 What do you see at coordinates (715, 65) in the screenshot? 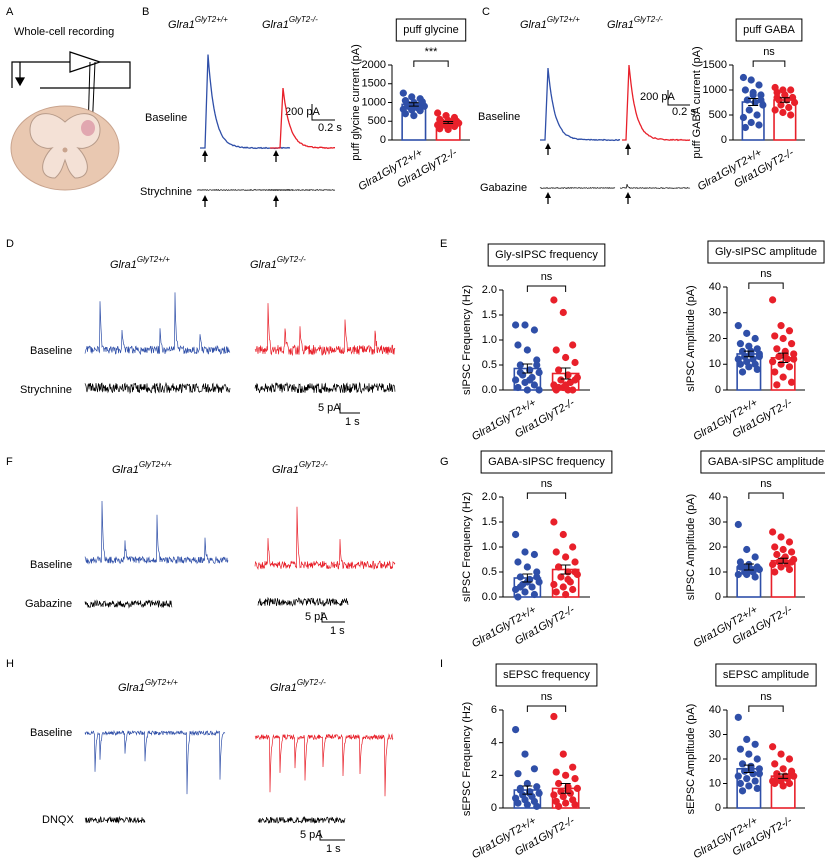
I see `y-tick-label: 1500` at bounding box center [715, 65].